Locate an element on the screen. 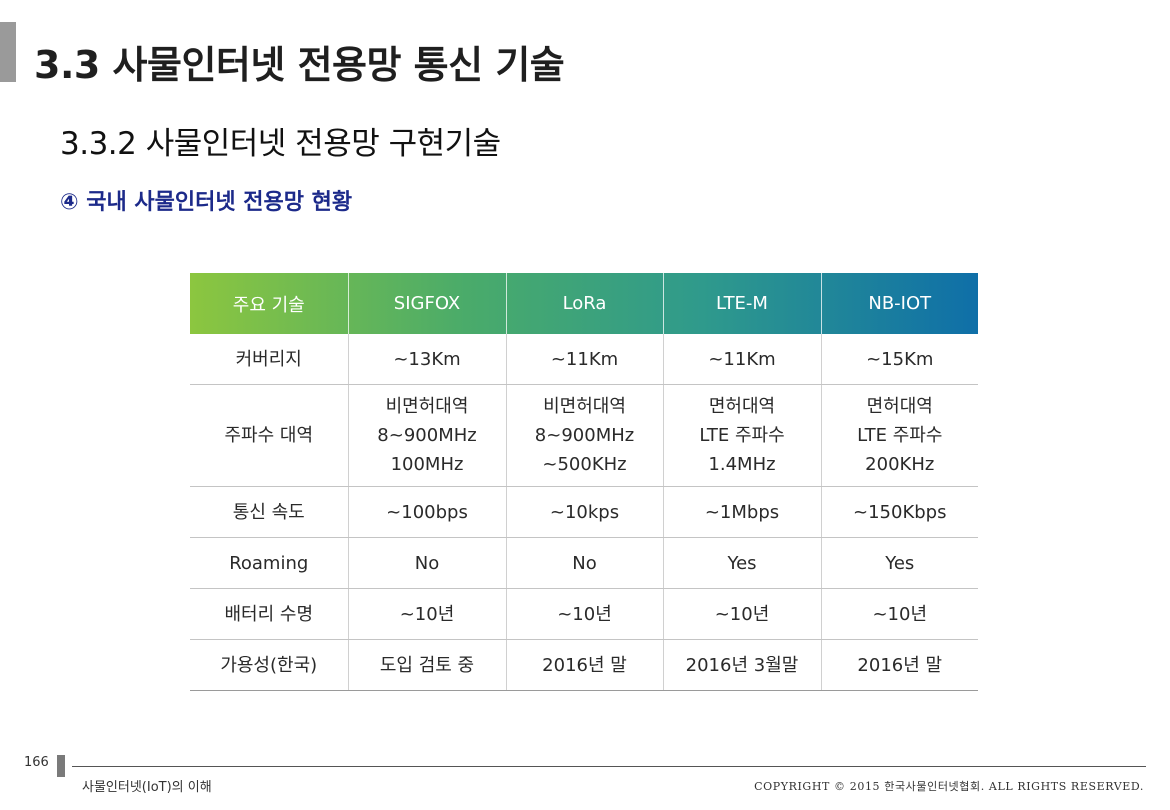 The image size is (1170, 810). table-cell-lte-m: ~10년 is located at coordinates (742, 614).